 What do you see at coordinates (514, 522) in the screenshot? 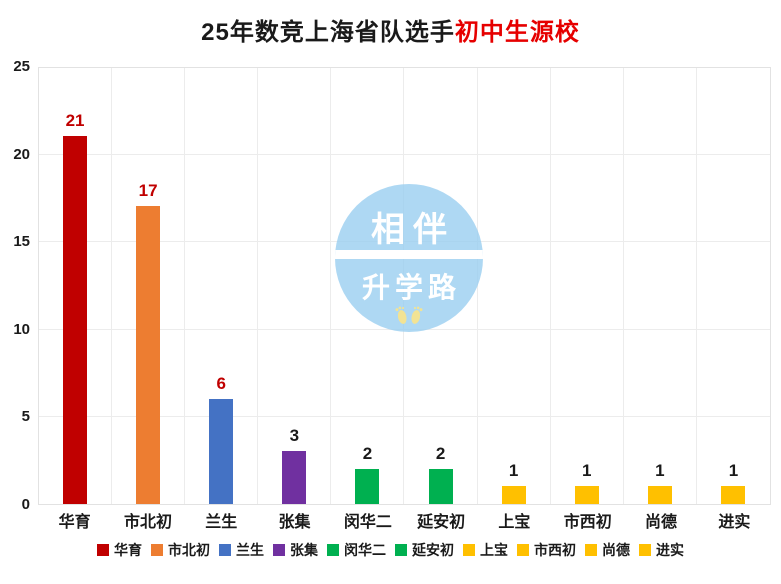
I see `x-axis-label-上宝: 上宝` at bounding box center [514, 522].